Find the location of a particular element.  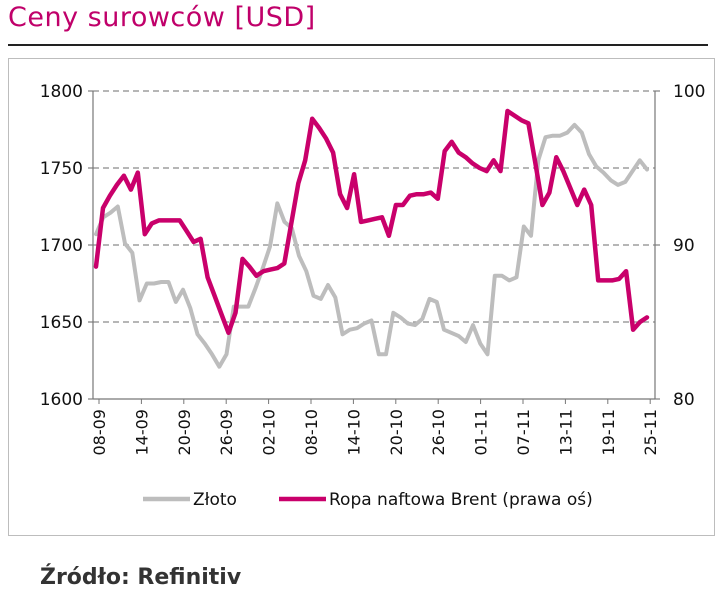

x-tick-label-20-09: 20-09 is located at coordinates (184, 432).